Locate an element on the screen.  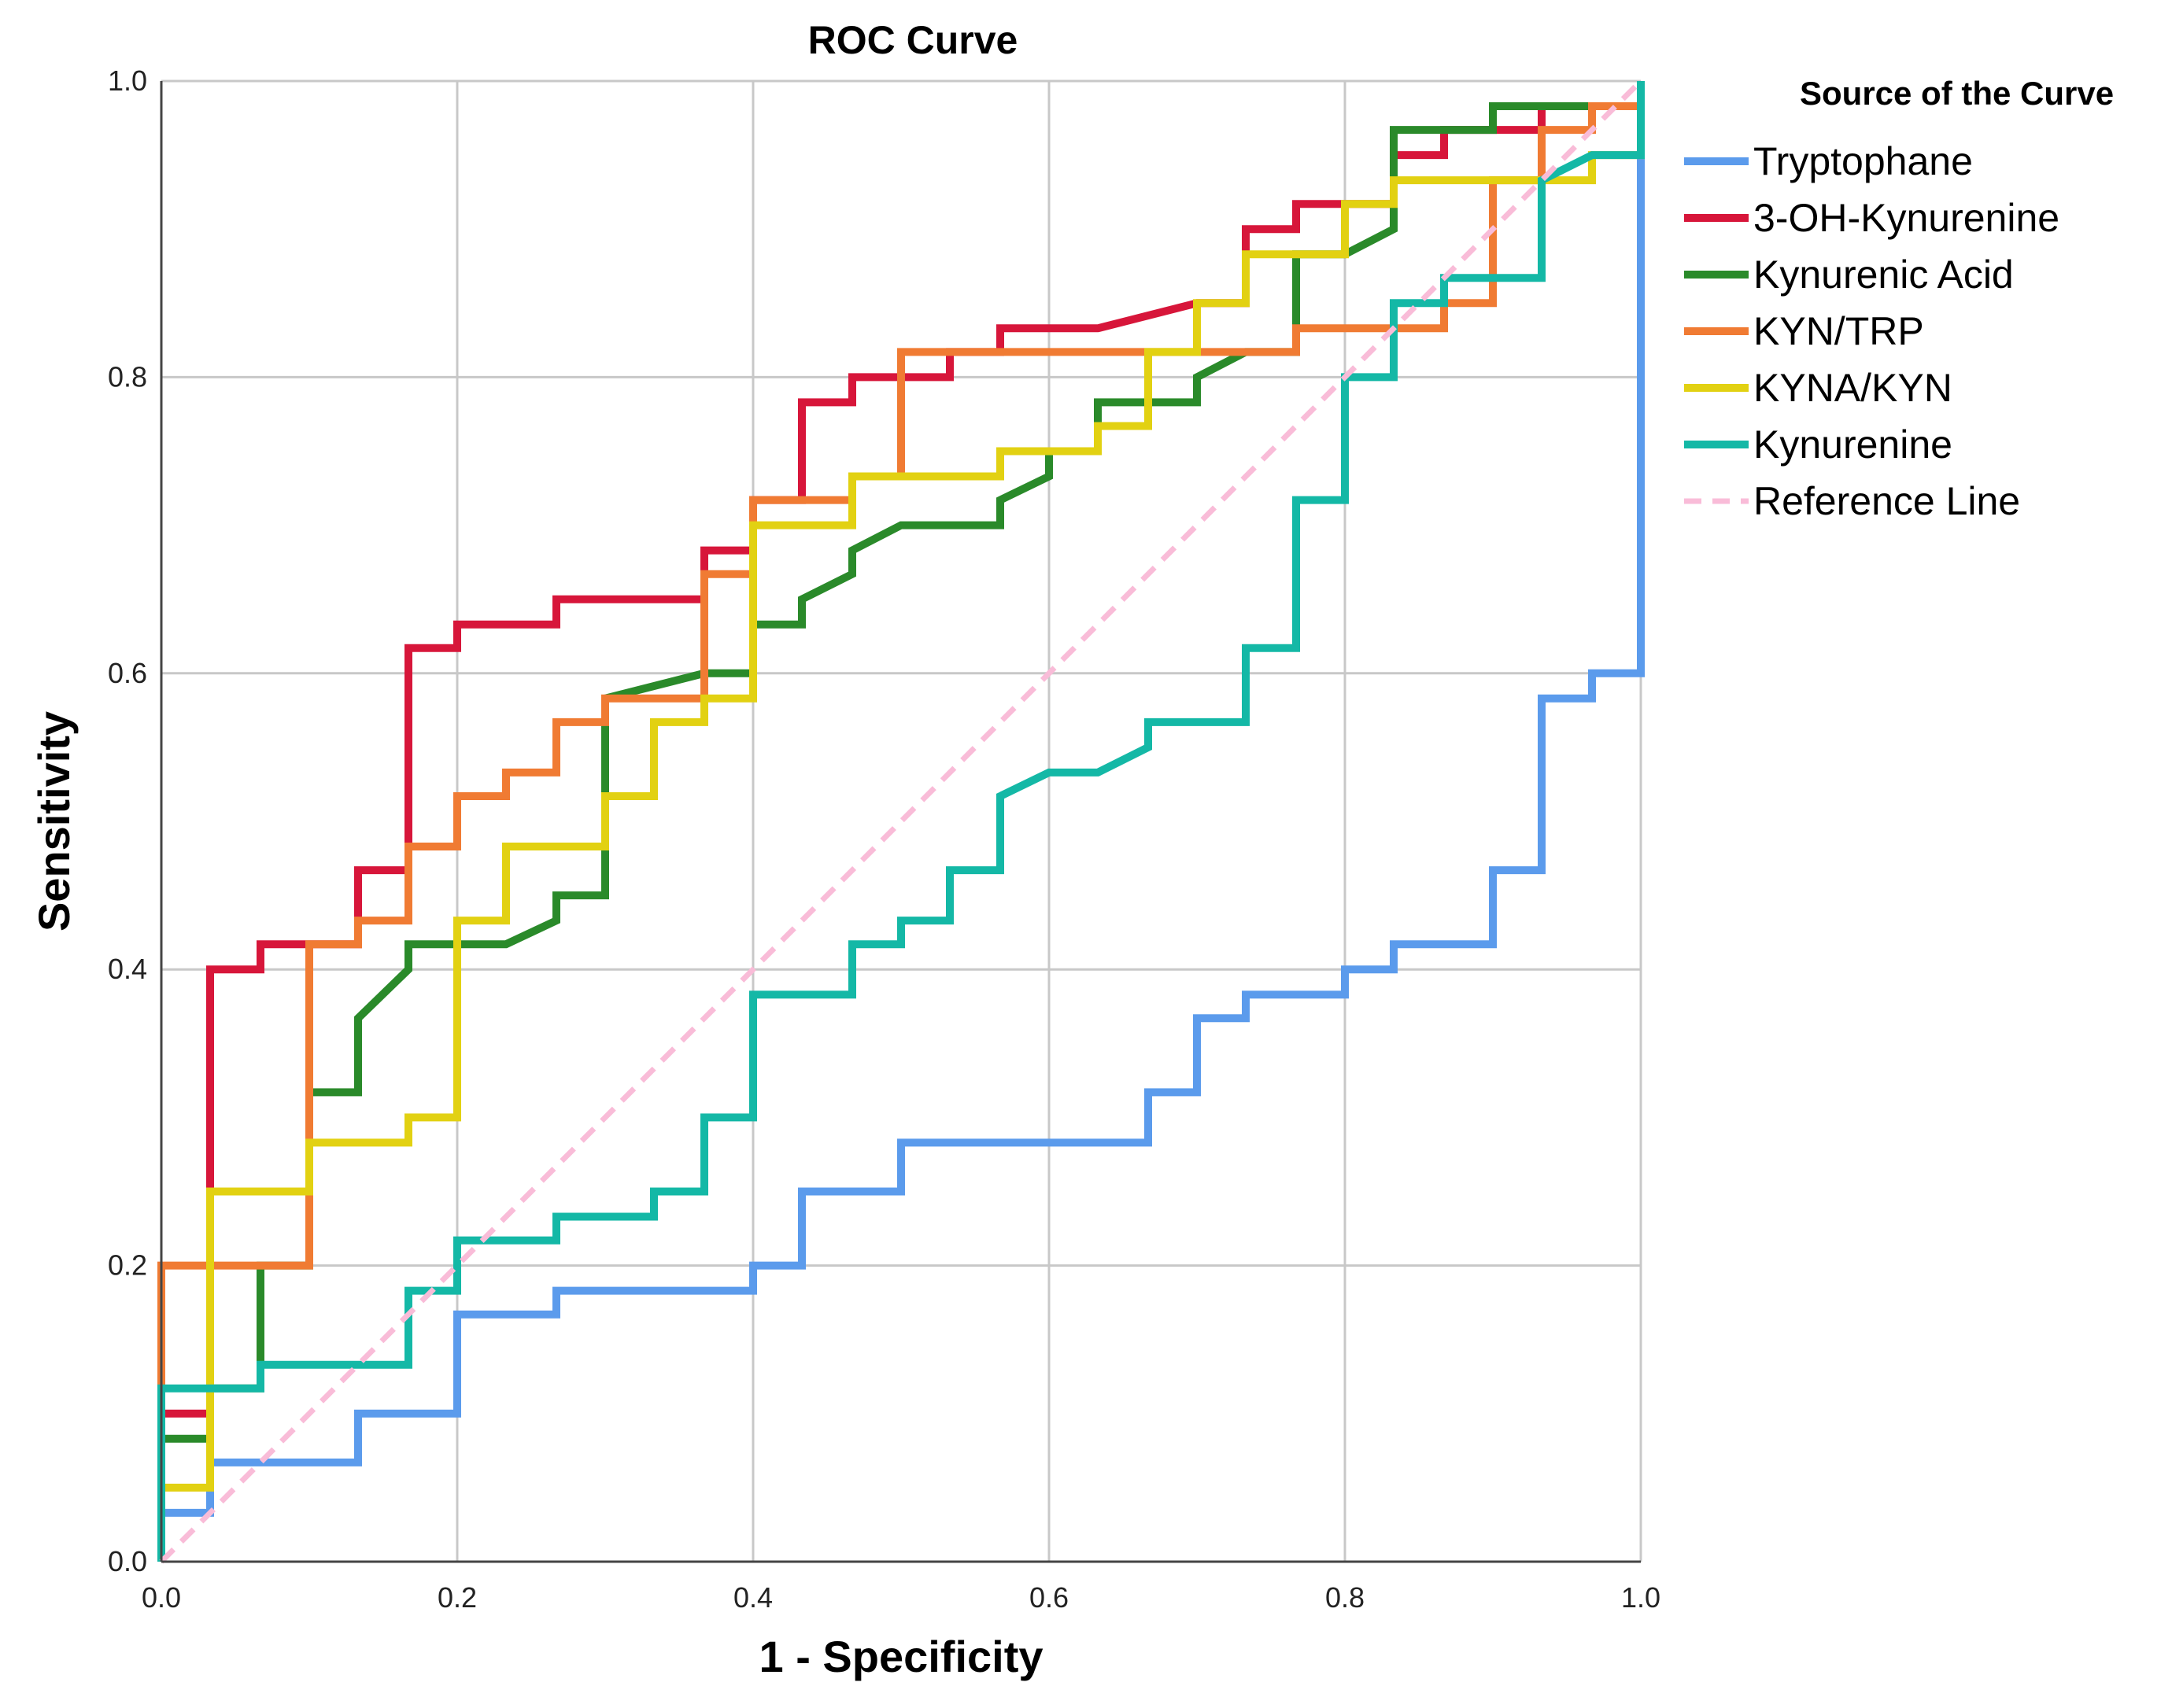
y-tick-label: 0.2 is located at coordinates (128, 1265).